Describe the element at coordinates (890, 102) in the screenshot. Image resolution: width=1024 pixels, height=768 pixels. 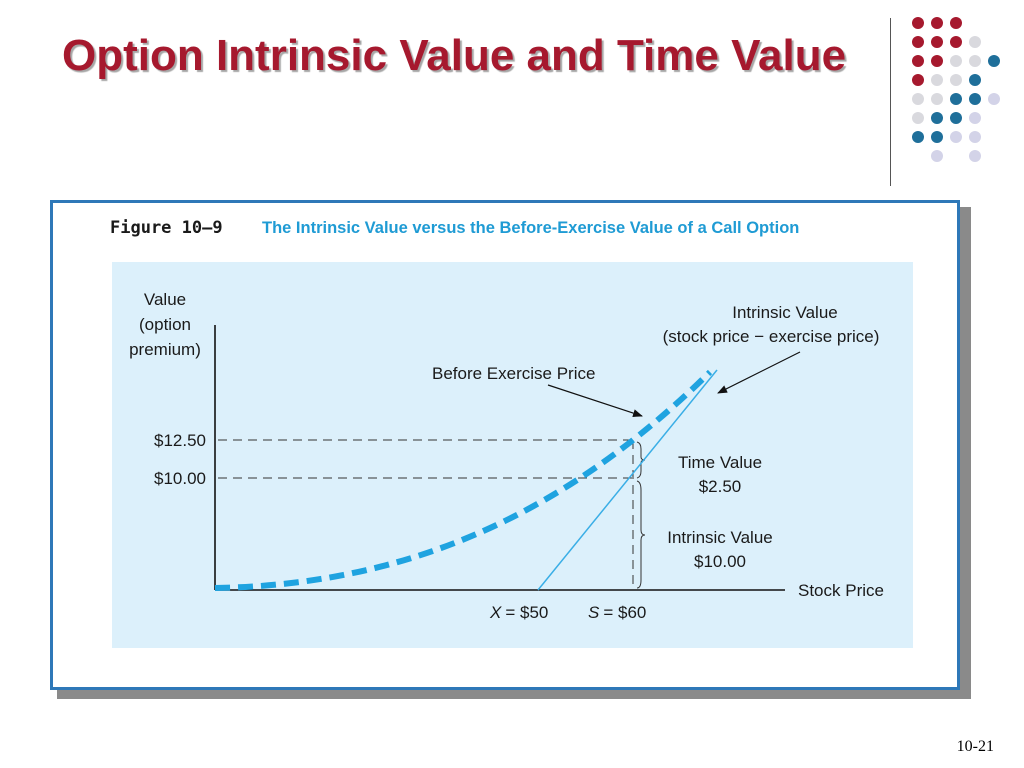
I see `title-divider` at that location.